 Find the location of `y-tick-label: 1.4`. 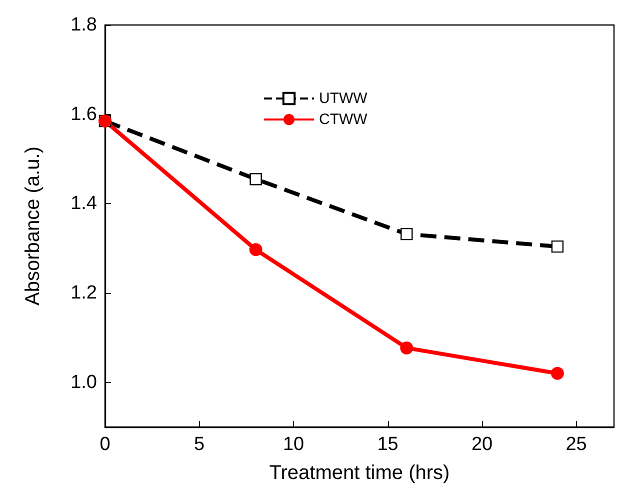

y-tick-label: 1.4 is located at coordinates (84, 203).